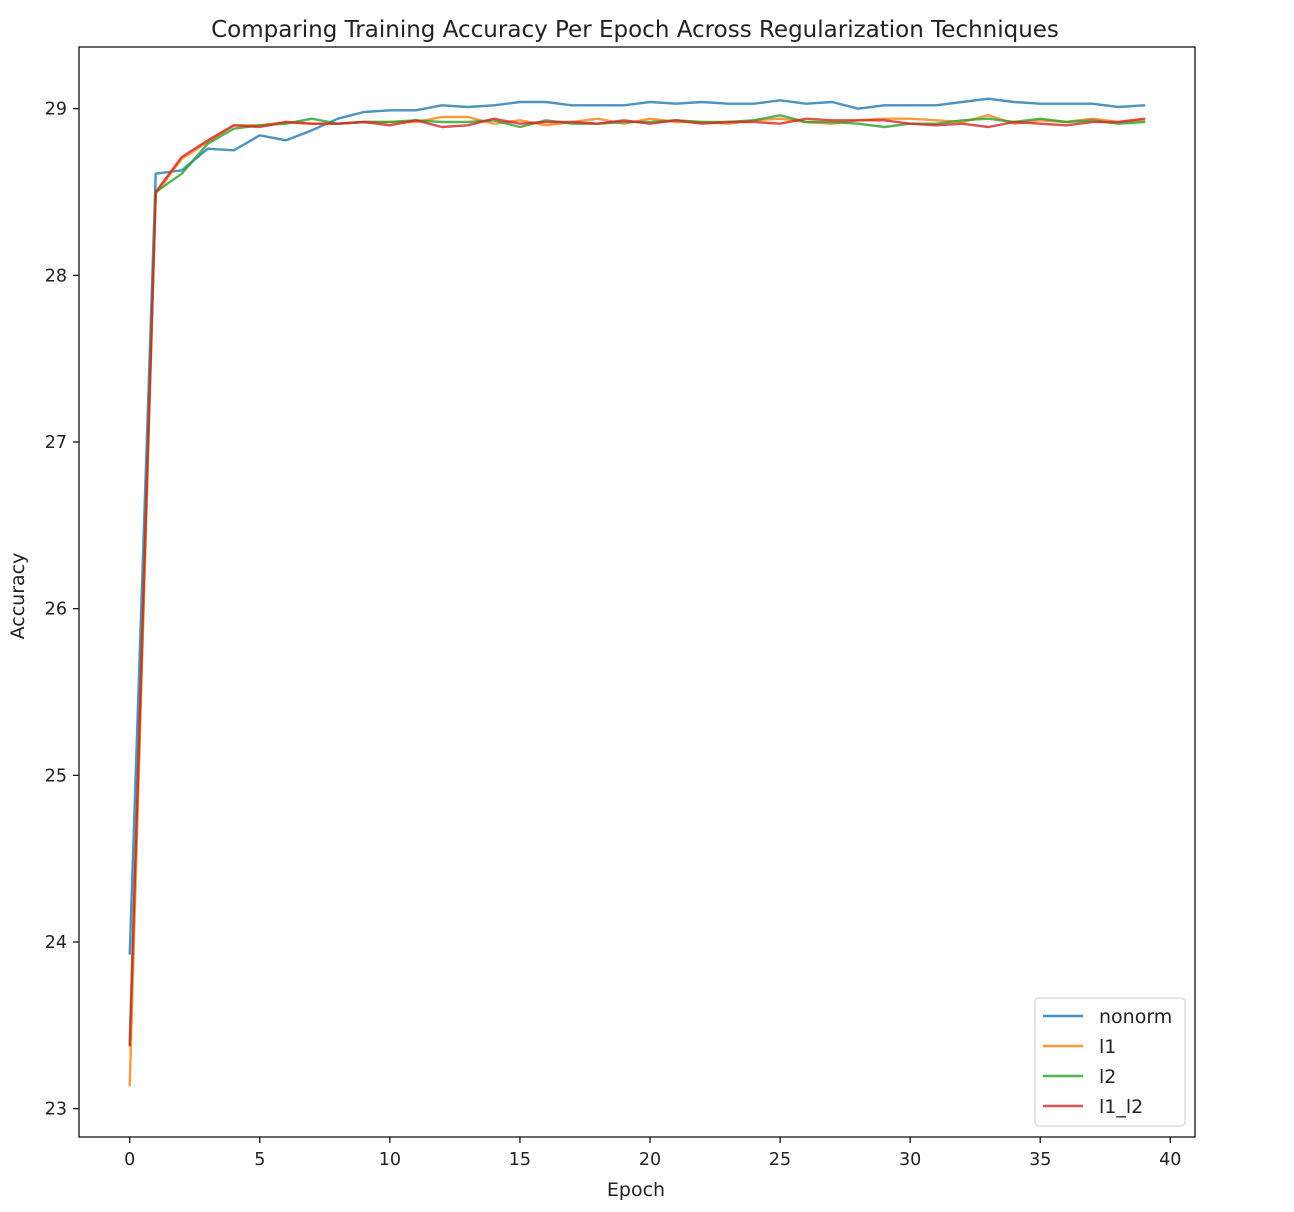 The width and height of the screenshot is (1294, 1212). I want to click on y-tick-label: 29, so click(56, 110).